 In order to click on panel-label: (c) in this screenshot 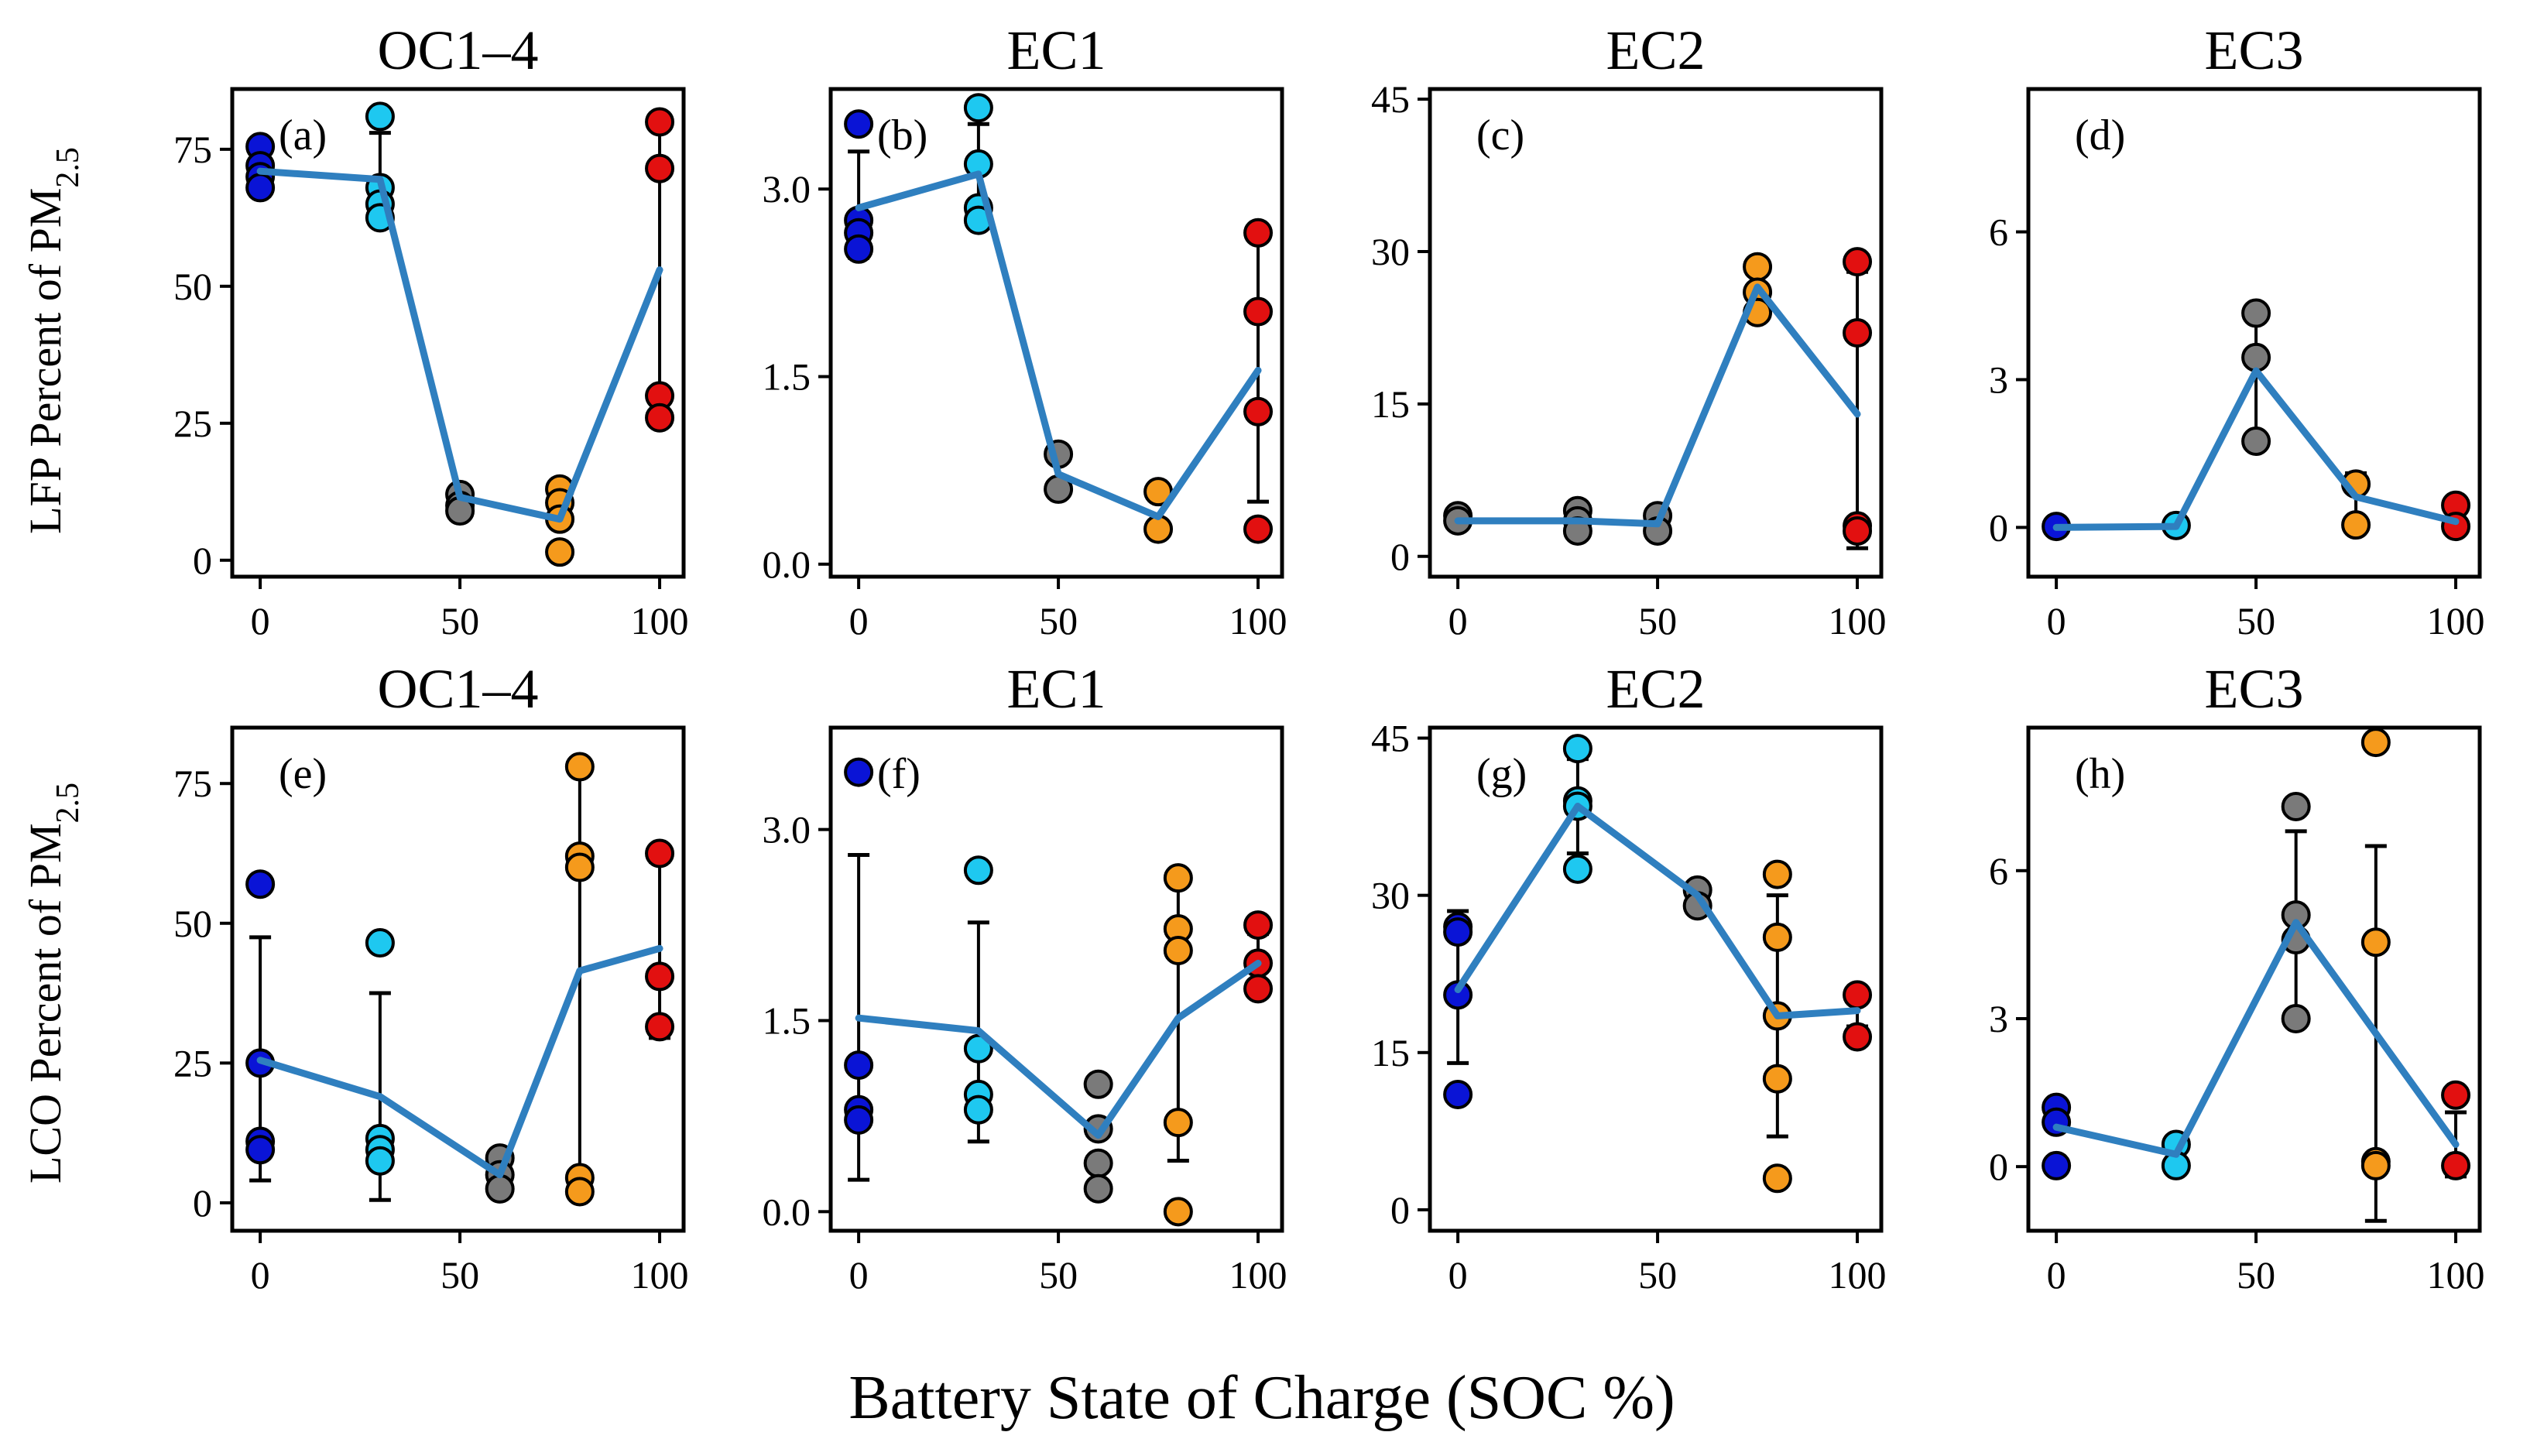, I will do `click(1500, 135)`.